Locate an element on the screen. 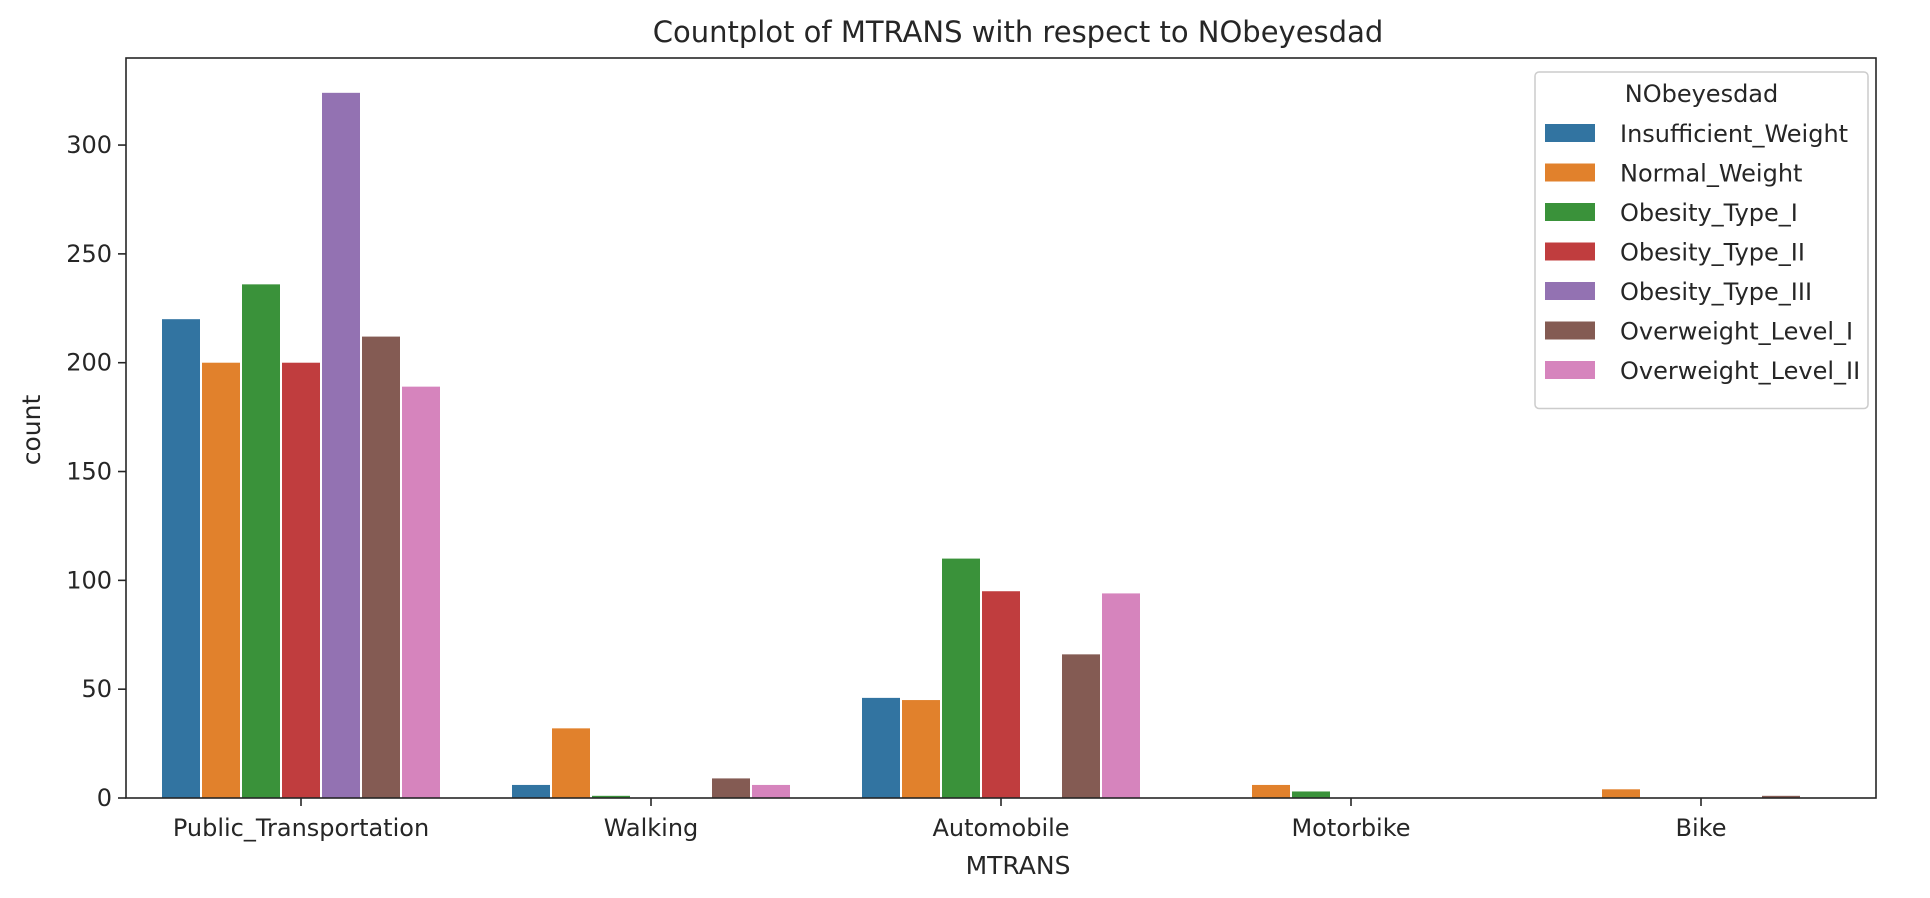  x-tick-label: Motorbike is located at coordinates (1350, 828).